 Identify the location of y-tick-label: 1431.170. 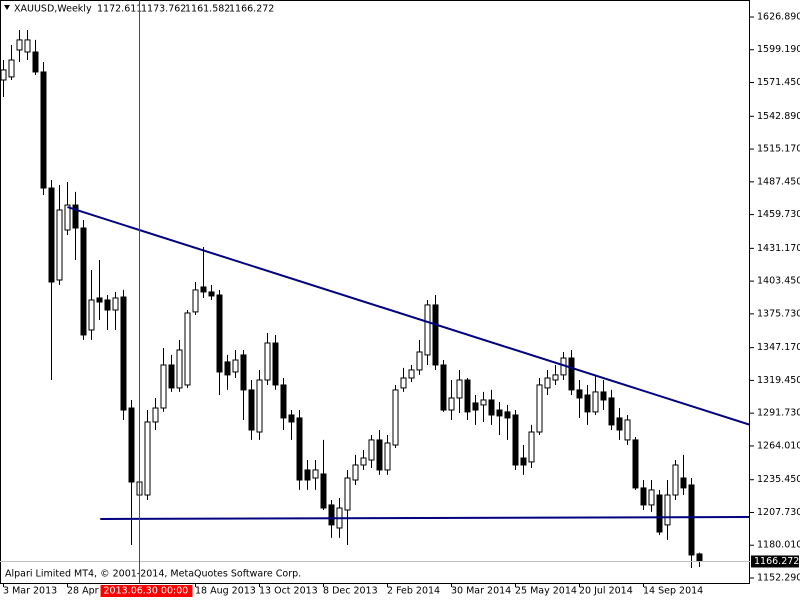
(778, 248).